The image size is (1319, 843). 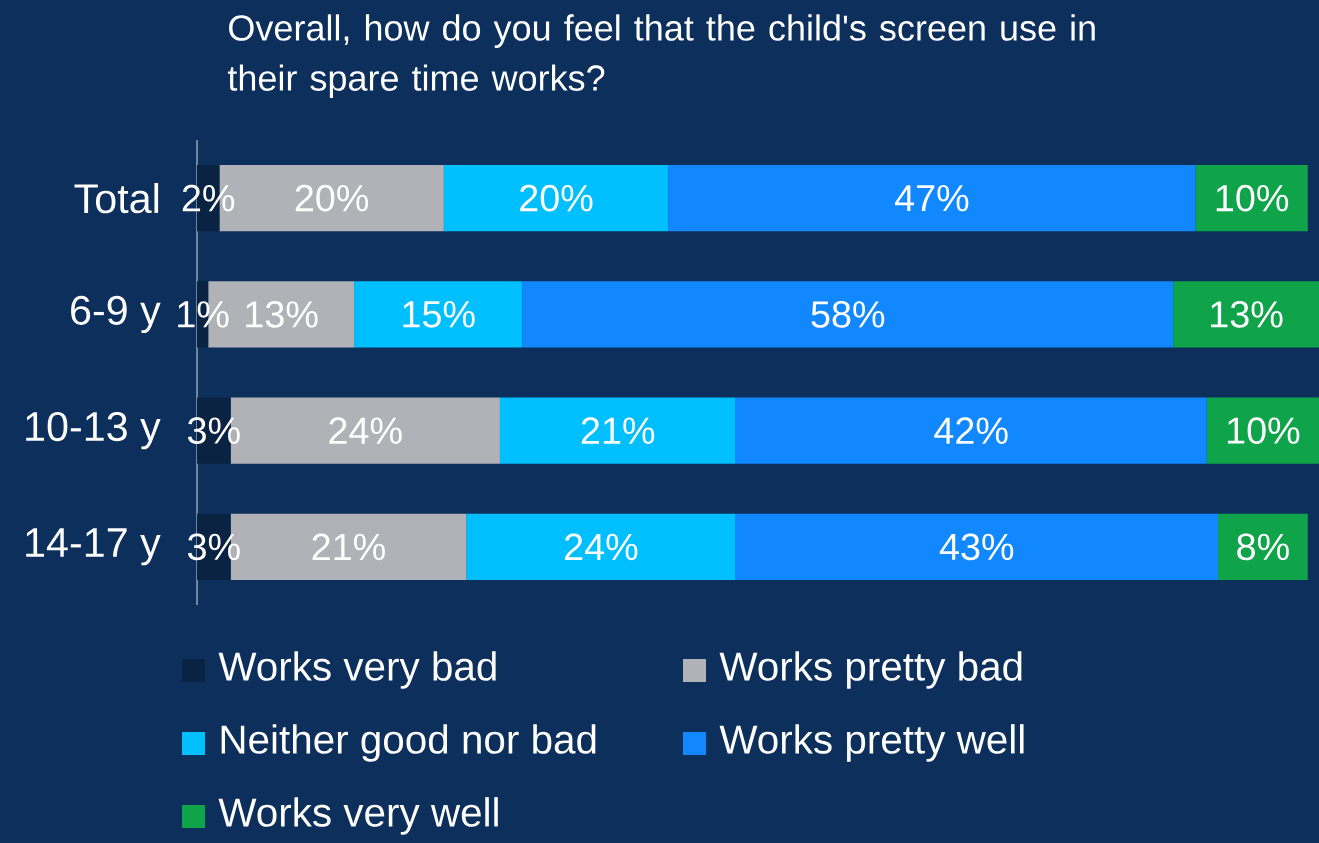 What do you see at coordinates (358, 816) in the screenshot?
I see `legend-label: Works very well` at bounding box center [358, 816].